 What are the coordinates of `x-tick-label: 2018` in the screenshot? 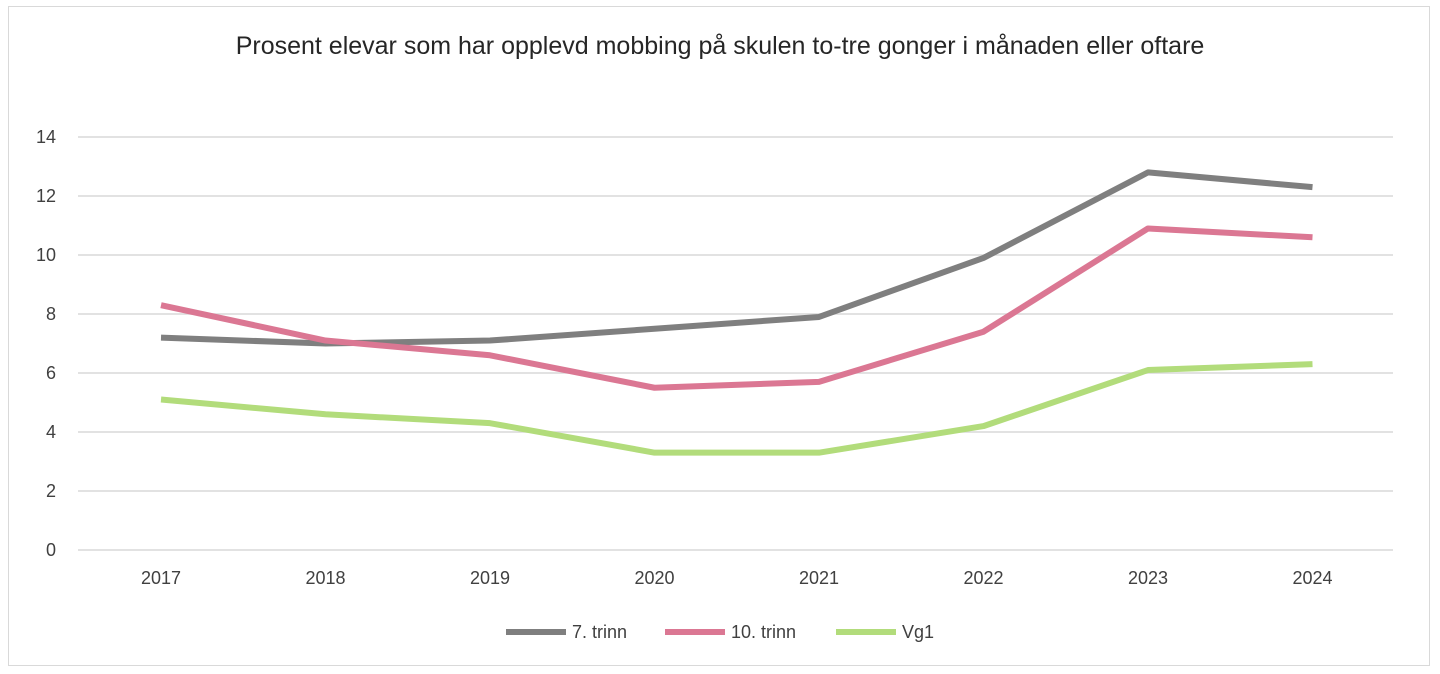 It's located at (325, 578).